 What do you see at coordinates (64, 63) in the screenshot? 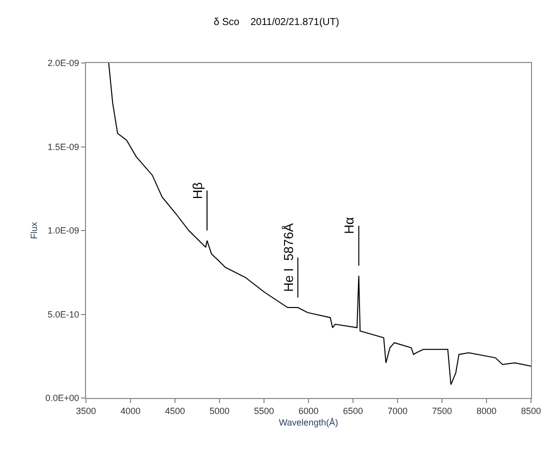
I see `y-tick-label: 2.0E-09` at bounding box center [64, 63].